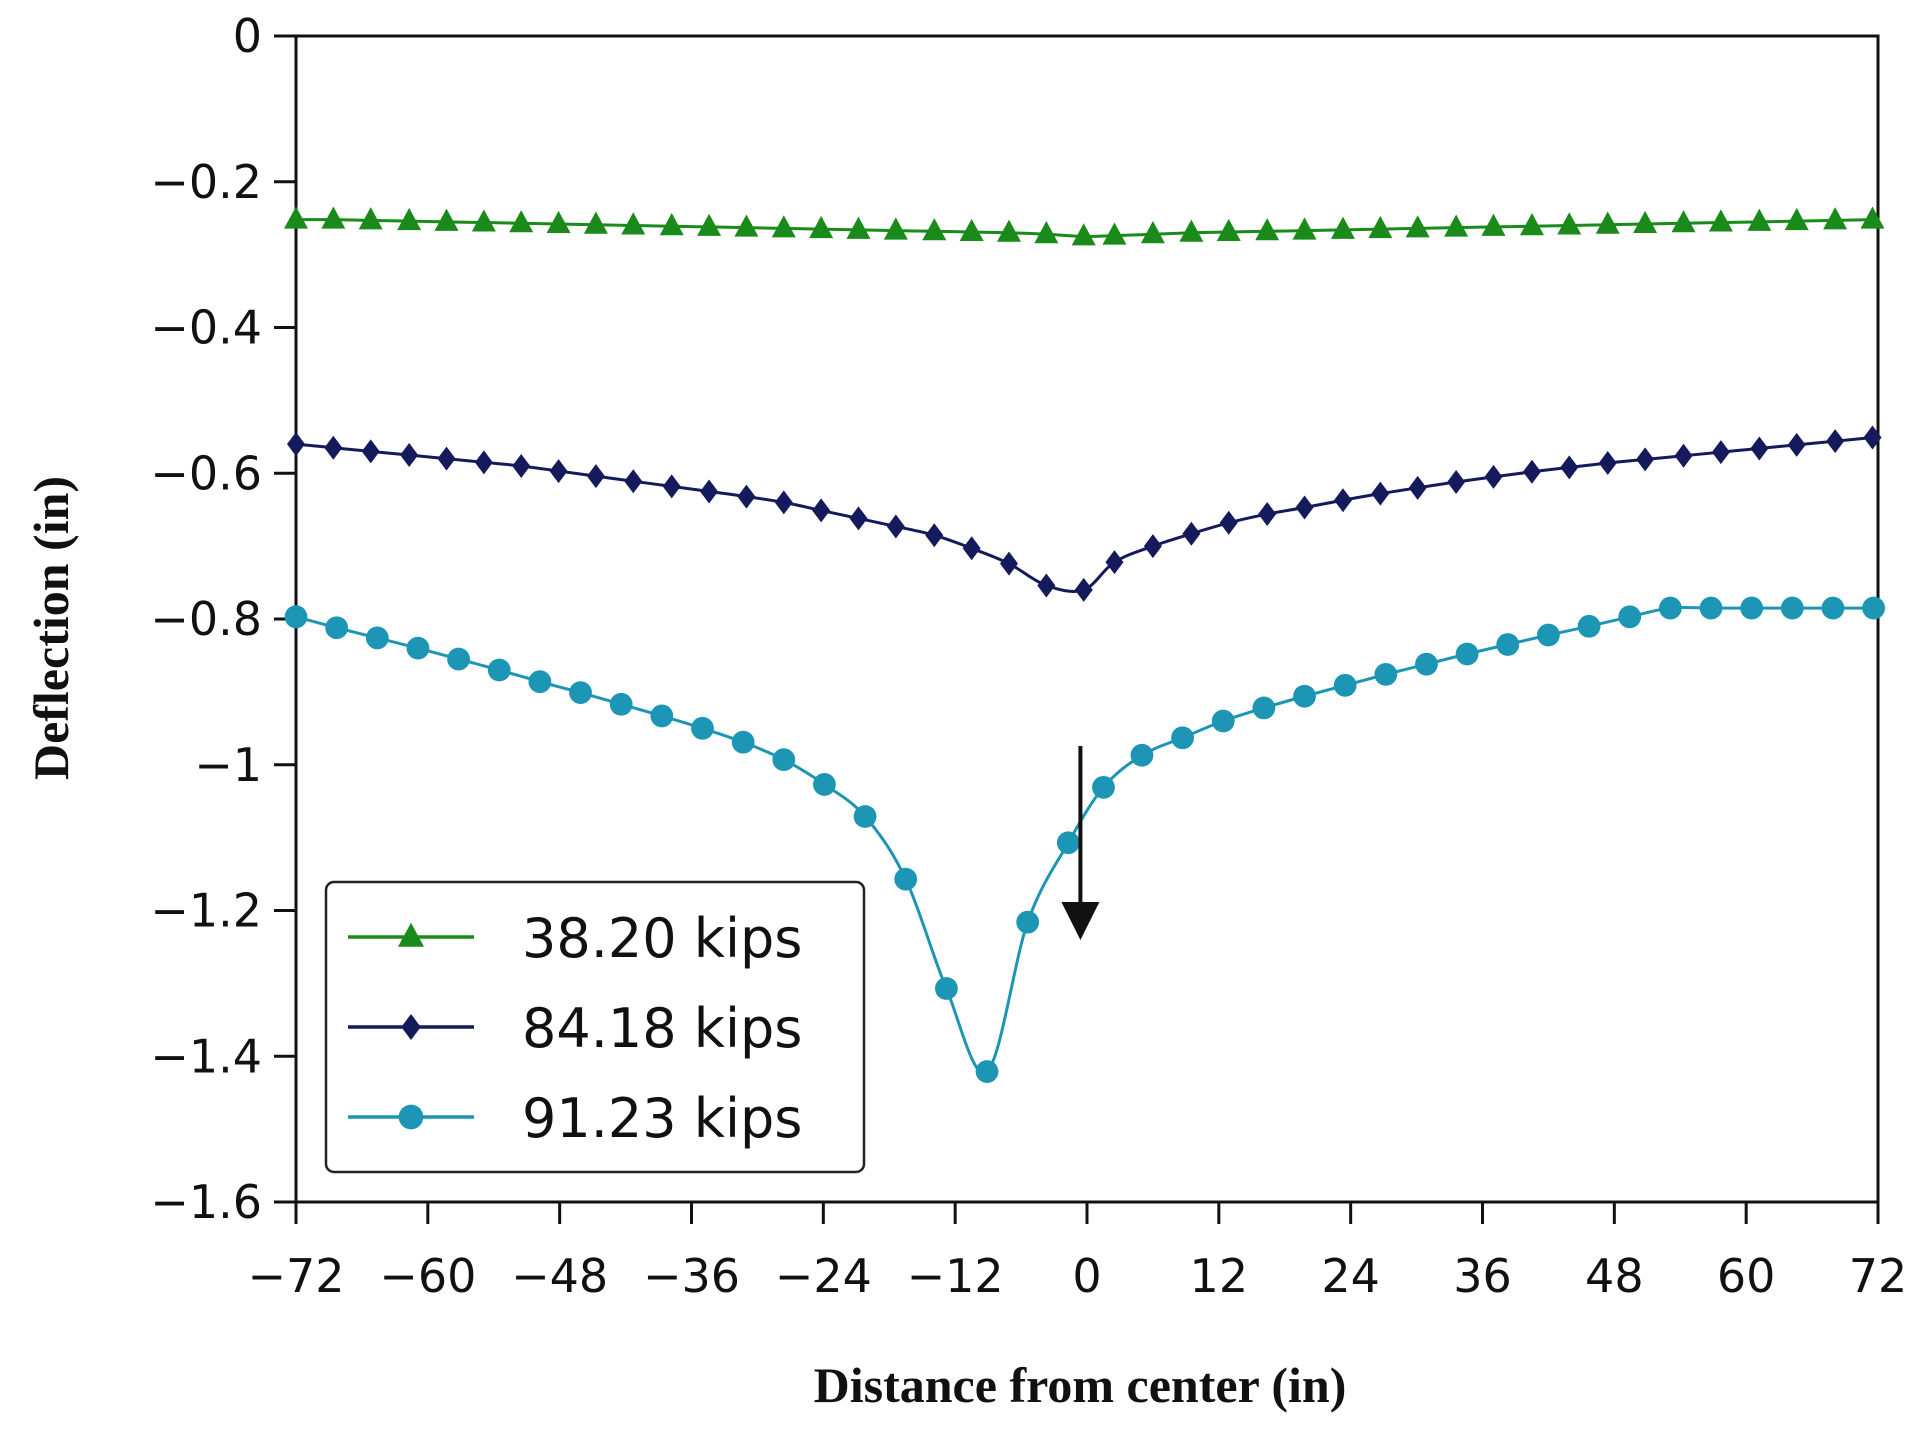  I want to click on y-tick-label: −1, so click(228, 765).